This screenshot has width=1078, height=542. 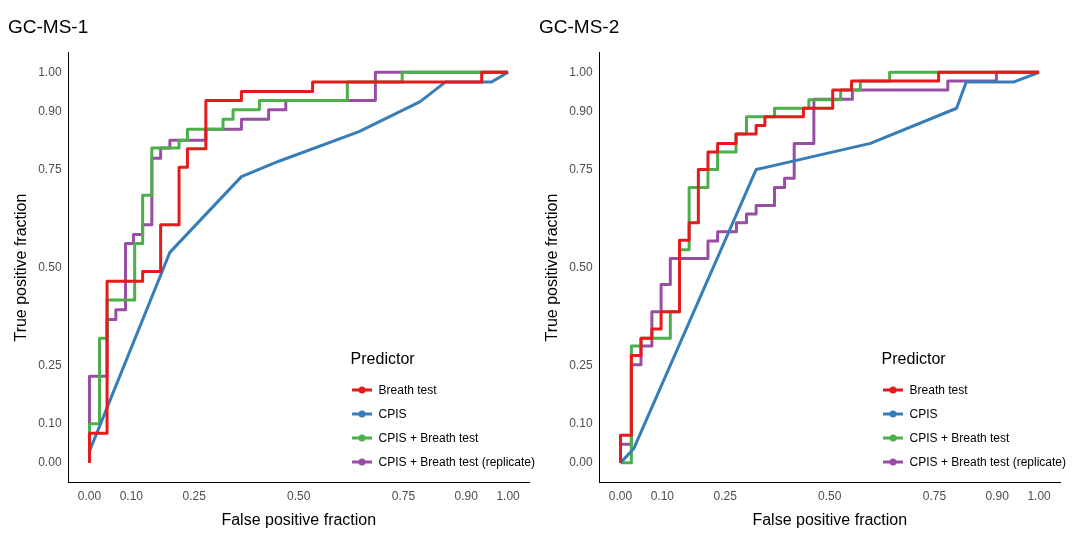 What do you see at coordinates (579, 26) in the screenshot?
I see `chart-title: GC-MS-2` at bounding box center [579, 26].